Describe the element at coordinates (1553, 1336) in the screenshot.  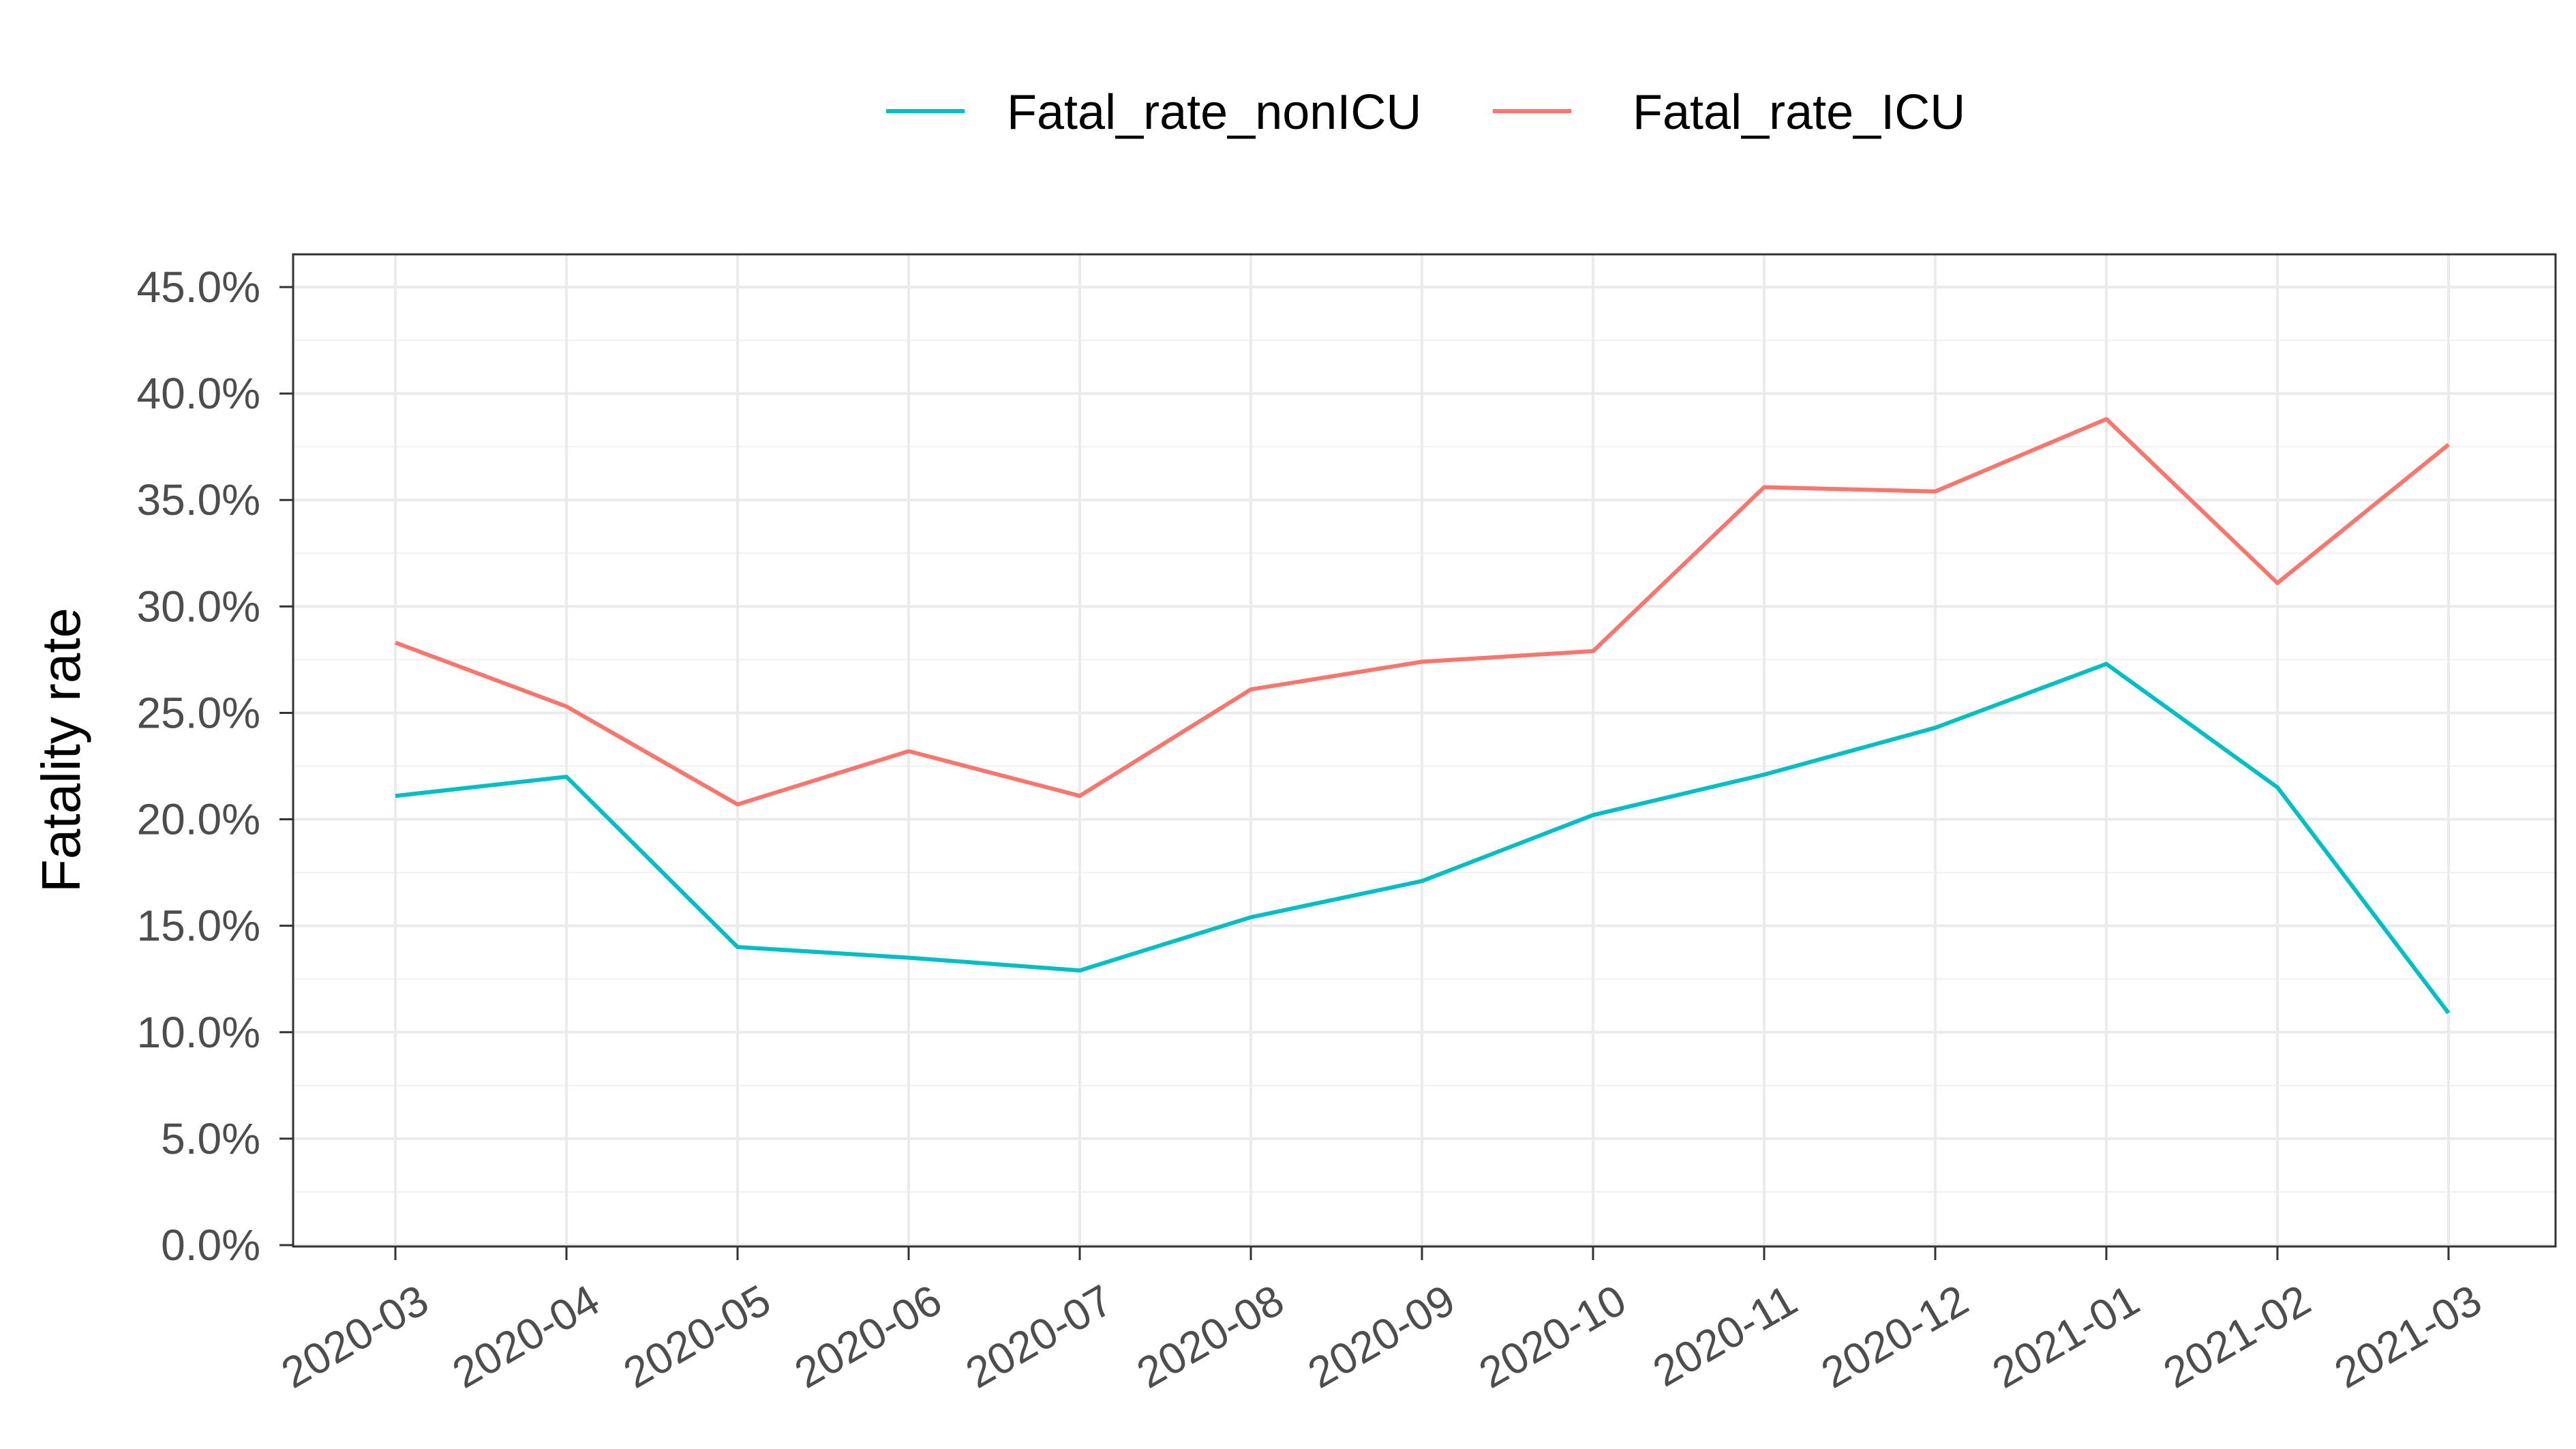
I see `x-tick-label: 2020-10` at that location.